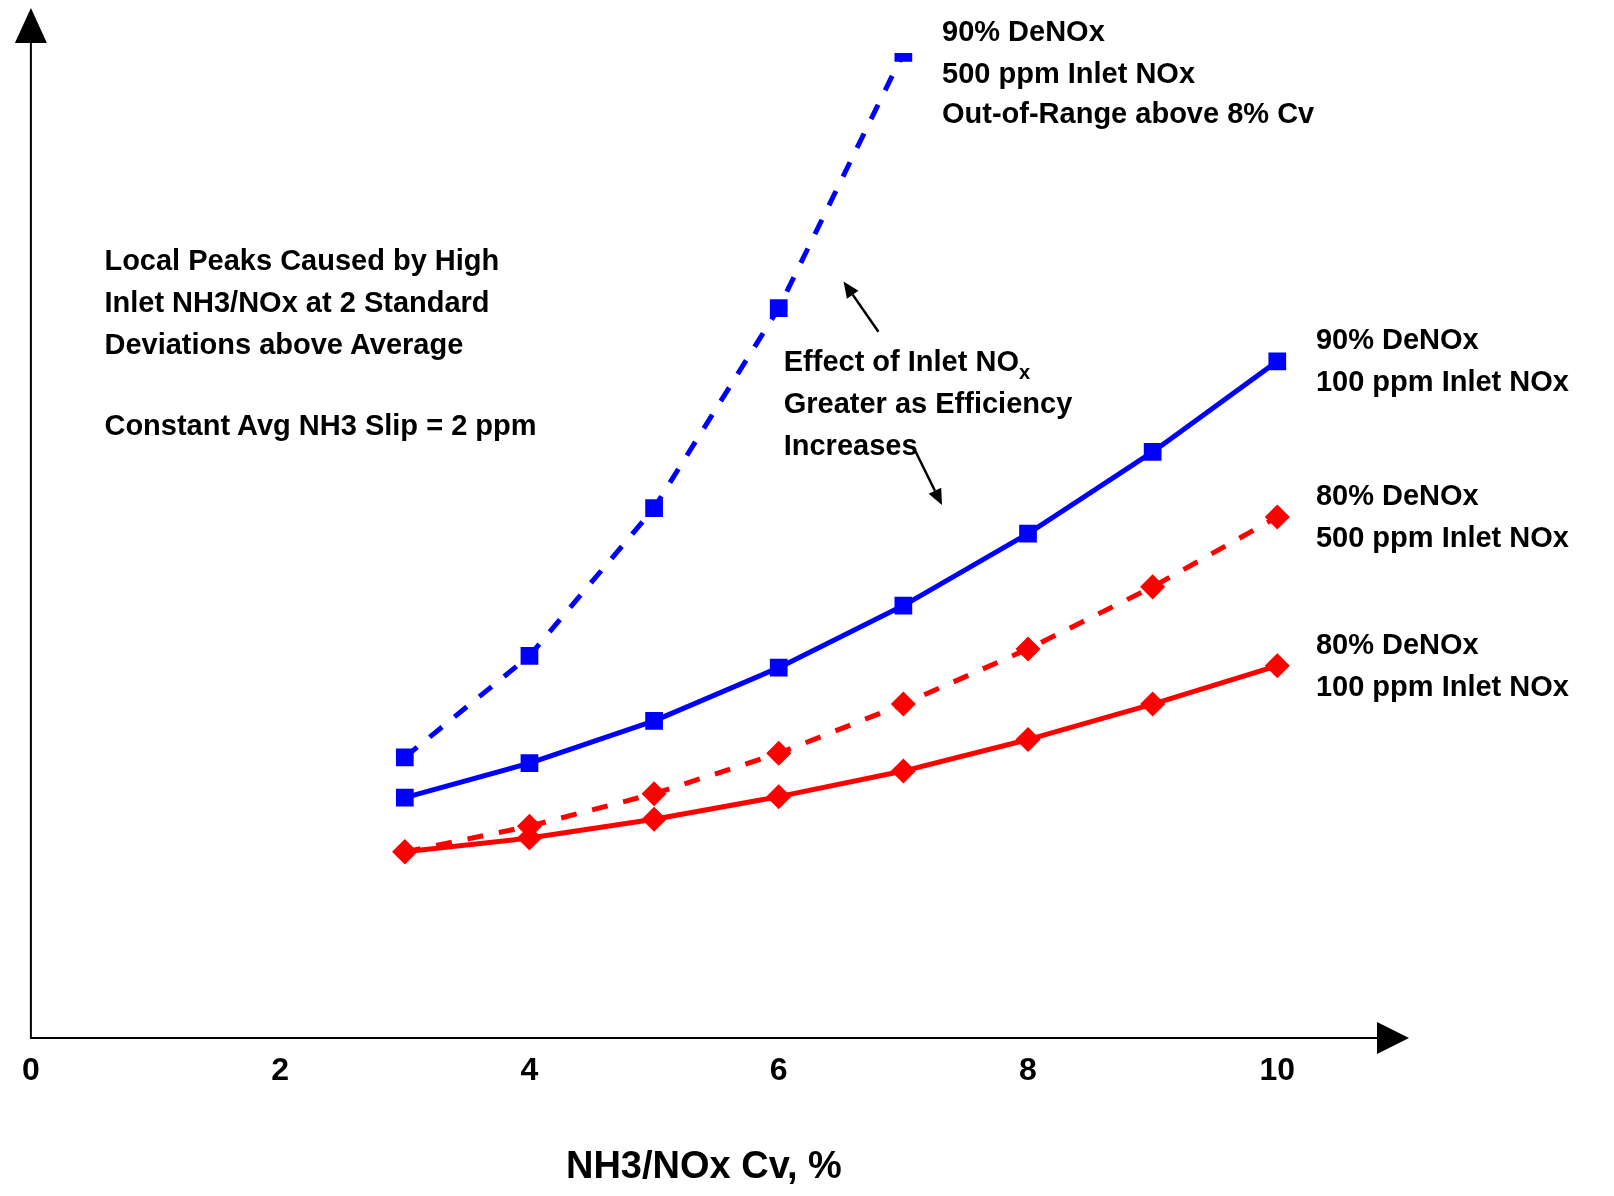  What do you see at coordinates (1277, 1069) in the screenshot?
I see `x-tick-label: 10` at bounding box center [1277, 1069].